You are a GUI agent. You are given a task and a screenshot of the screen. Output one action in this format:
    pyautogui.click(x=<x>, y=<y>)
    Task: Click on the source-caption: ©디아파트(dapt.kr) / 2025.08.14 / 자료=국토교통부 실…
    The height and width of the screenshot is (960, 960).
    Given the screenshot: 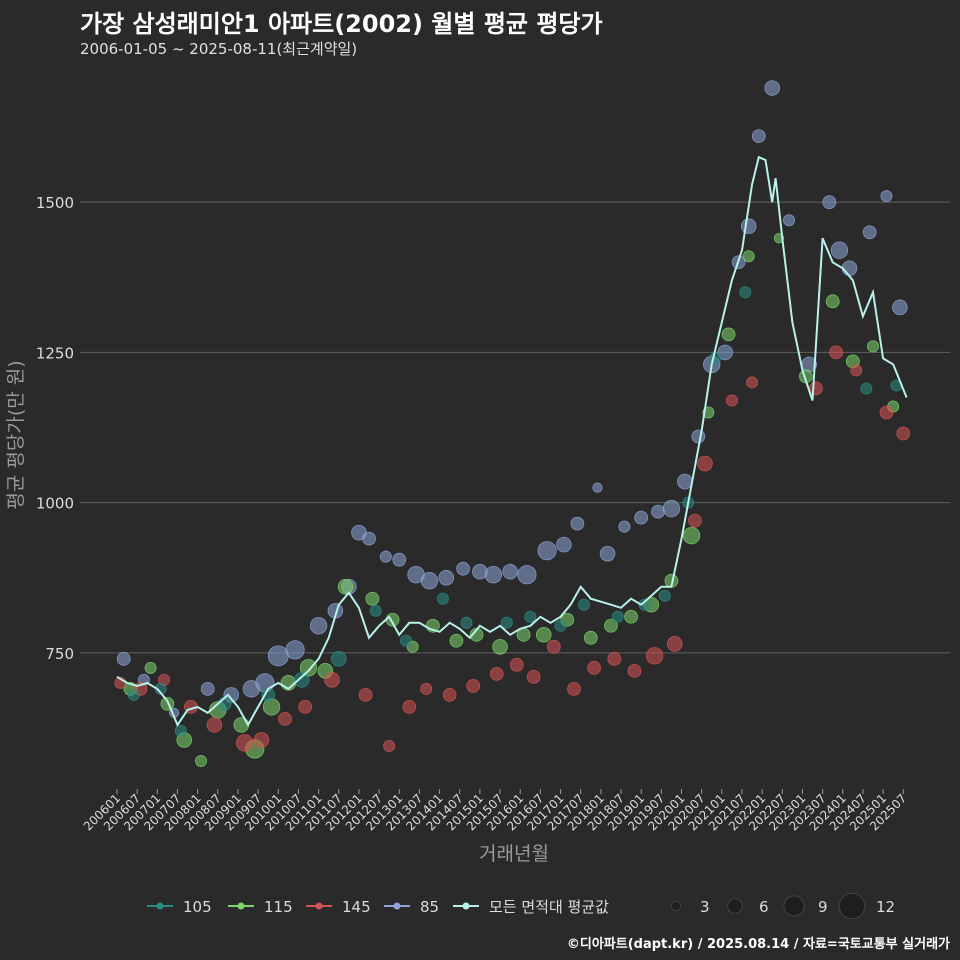 What is the action you would take?
    pyautogui.click(x=758, y=944)
    